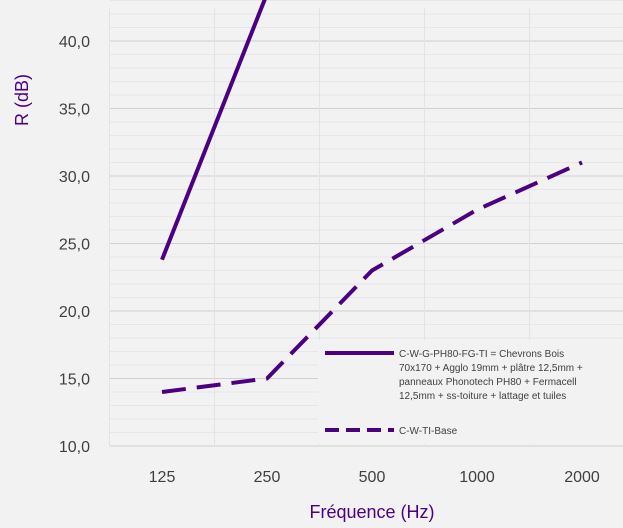 Image resolution: width=623 pixels, height=528 pixels. I want to click on legend-label: 12,5mm + ss-toiture + lattage et tuiles, so click(482, 396).